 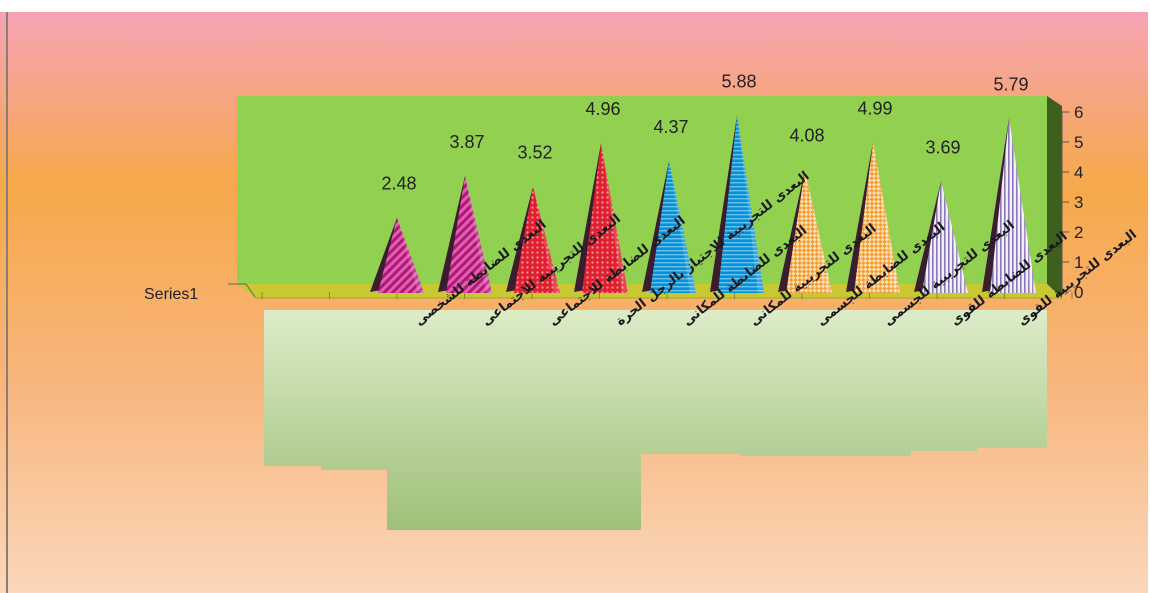 What do you see at coordinates (1078, 142) in the screenshot?
I see `y-tick-label: 5` at bounding box center [1078, 142].